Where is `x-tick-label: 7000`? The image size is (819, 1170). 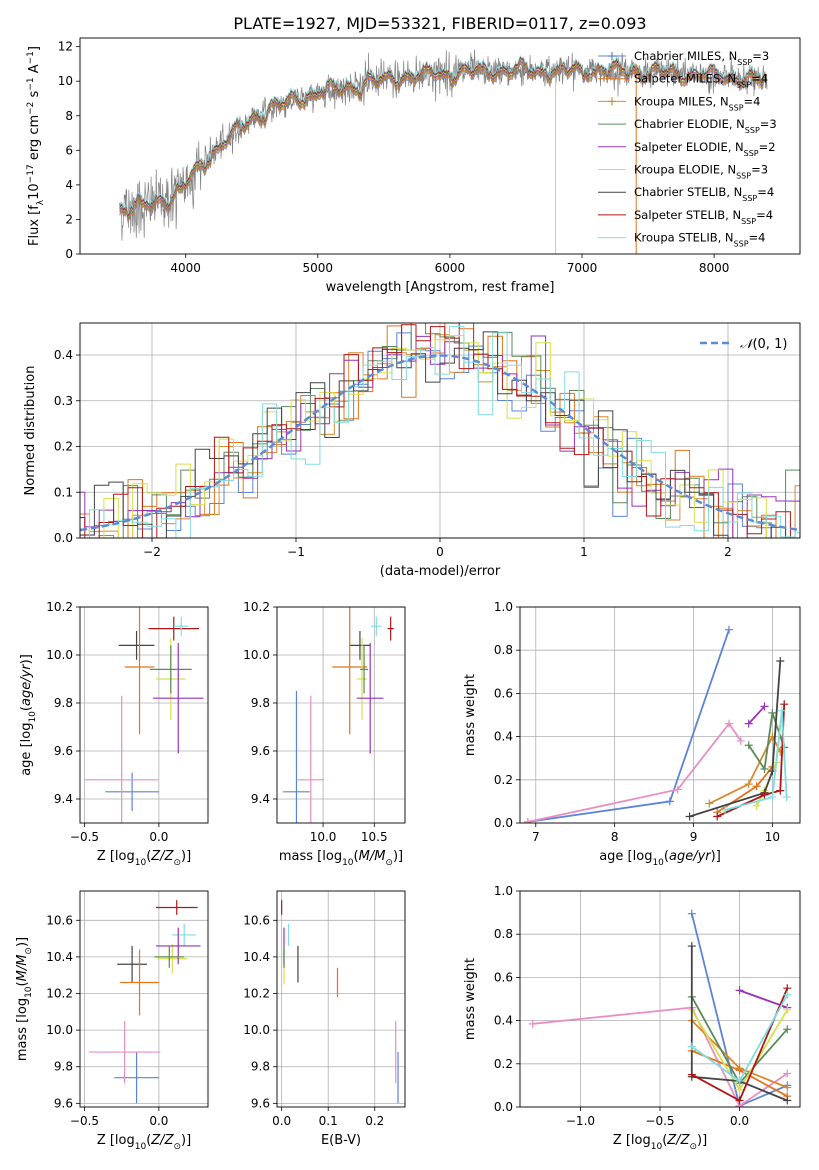
x-tick-label: 7000 is located at coordinates (582, 268).